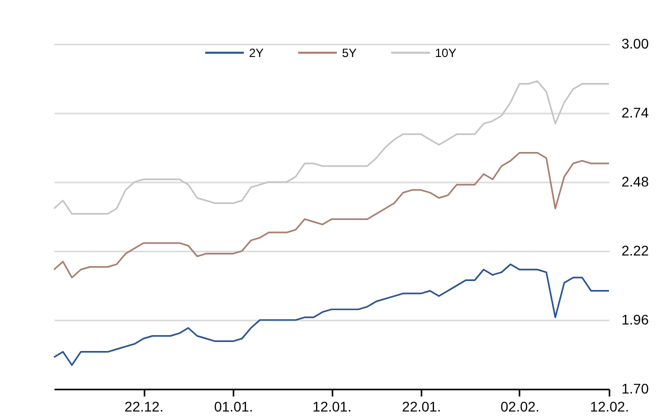 The image size is (661, 419). What do you see at coordinates (609, 406) in the screenshot?
I see `x-tick-label: 12.02.` at bounding box center [609, 406].